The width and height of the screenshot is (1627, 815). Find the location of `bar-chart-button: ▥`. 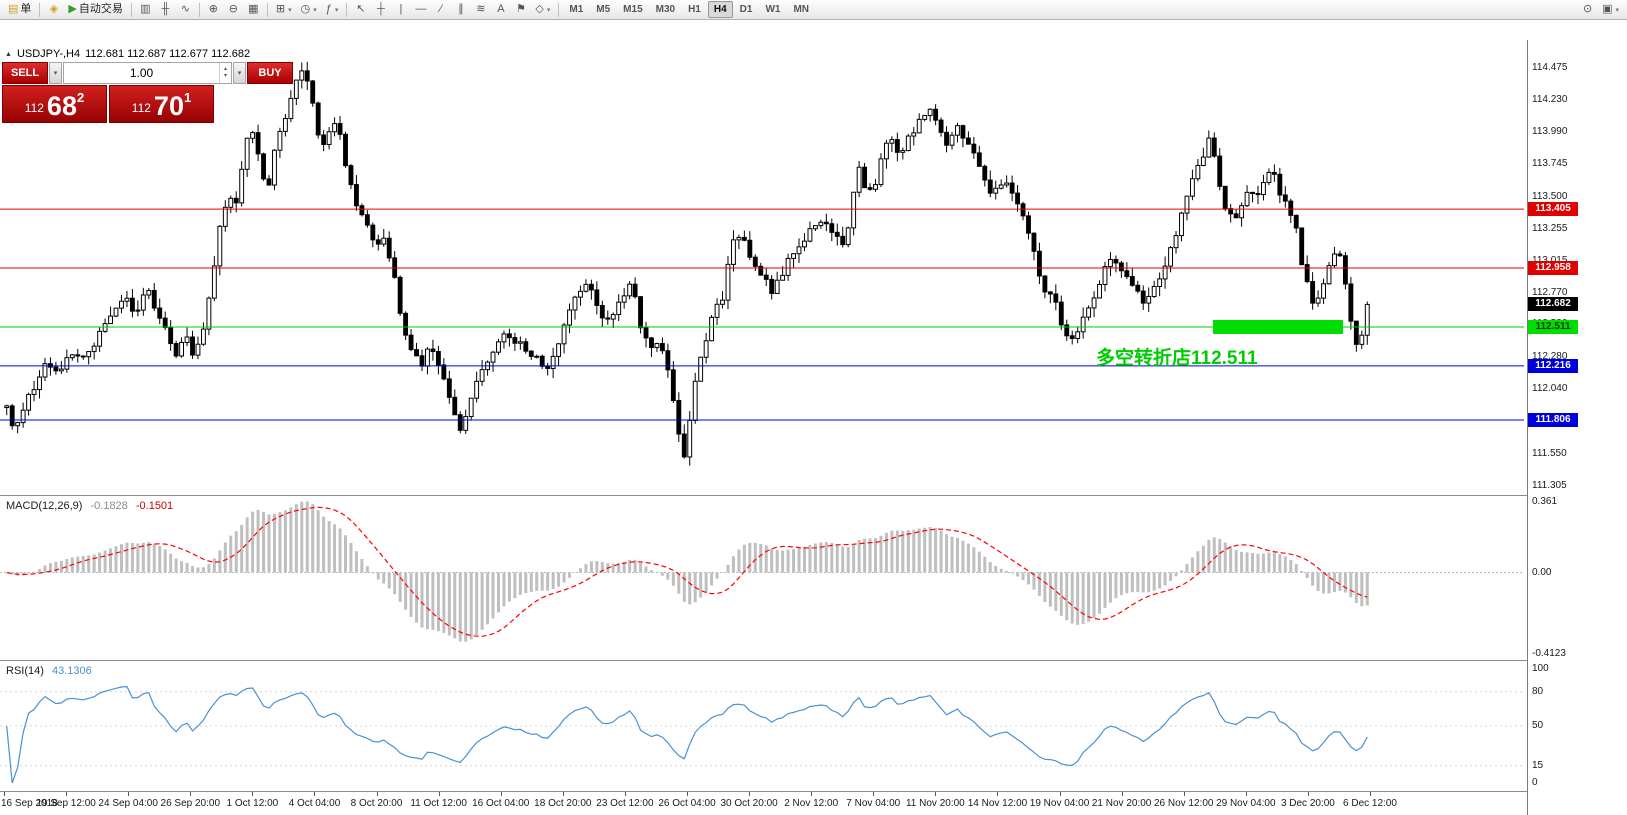

bar-chart-button: ▥ is located at coordinates (145, 9).